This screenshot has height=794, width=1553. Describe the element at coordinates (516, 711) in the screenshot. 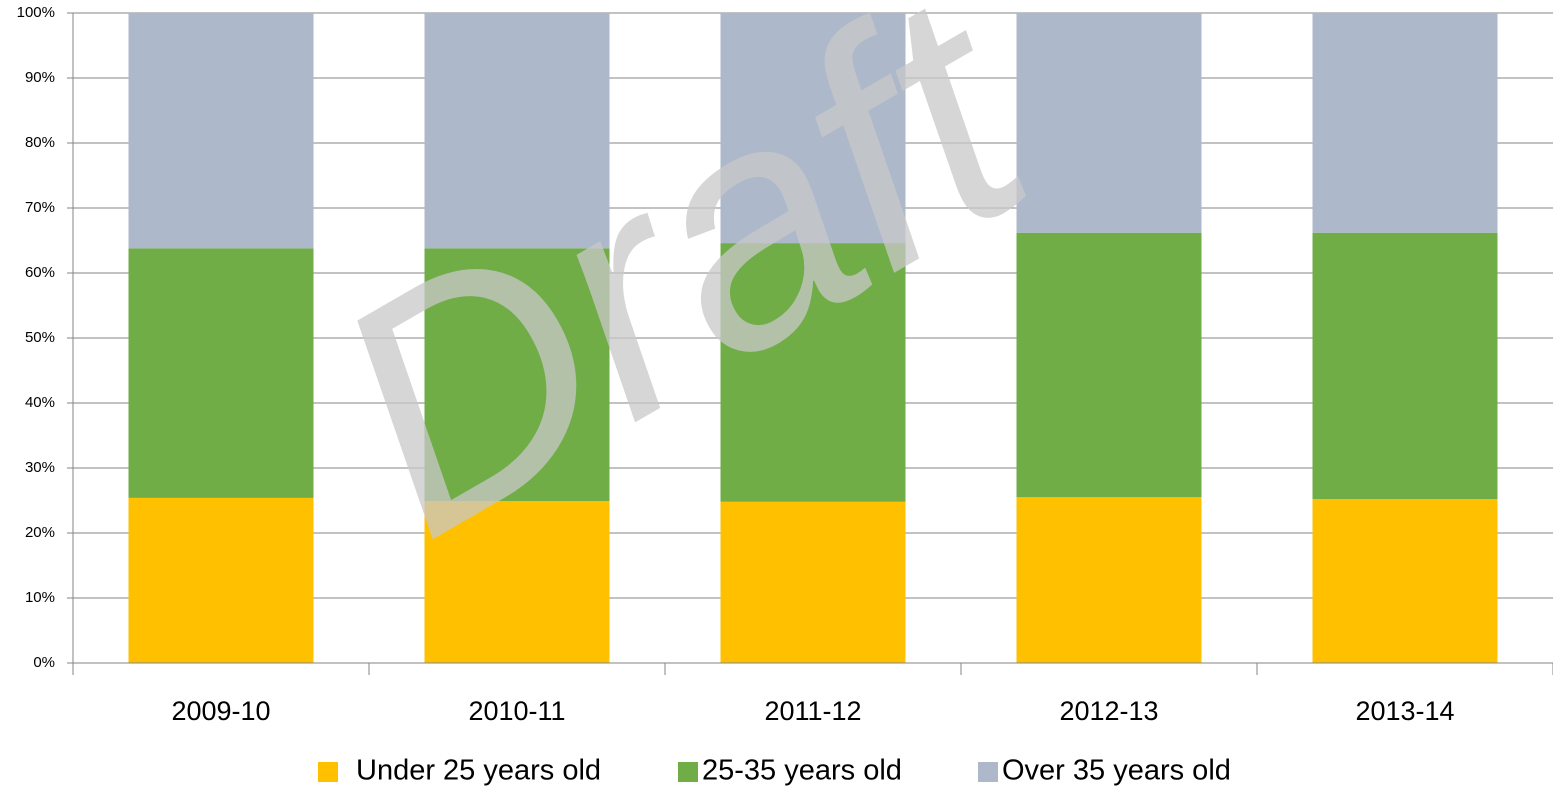

I see `x-tick-label: 2010-11` at that location.